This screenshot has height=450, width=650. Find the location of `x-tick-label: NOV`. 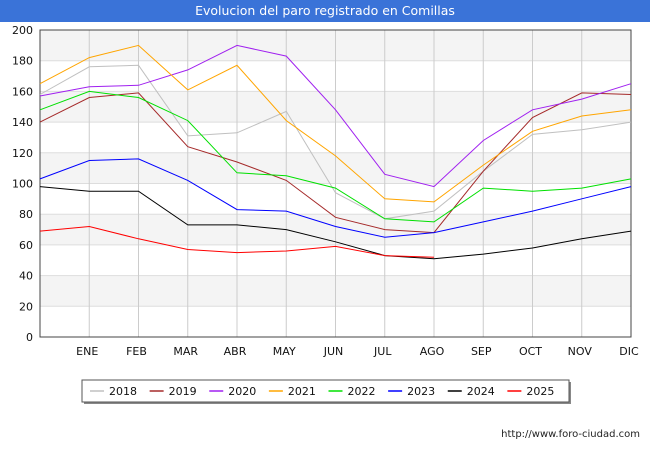

x-tick-label: NOV is located at coordinates (580, 351).